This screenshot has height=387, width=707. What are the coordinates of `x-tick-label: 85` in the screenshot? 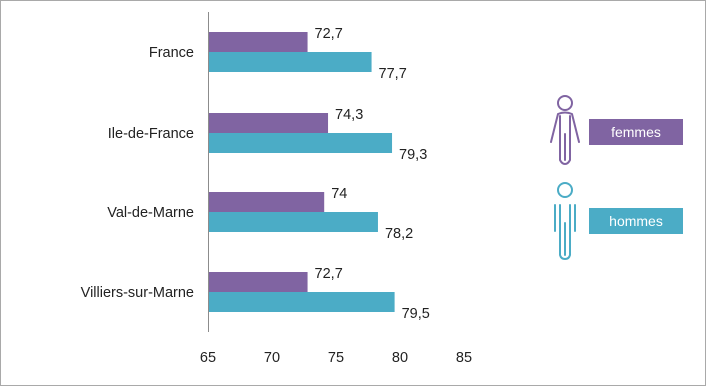 It's located at (464, 358).